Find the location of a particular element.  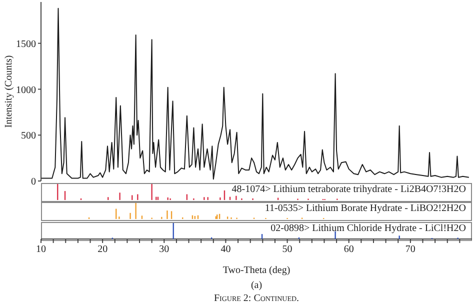

caption: Figure 2: Continued. is located at coordinates (256, 299).